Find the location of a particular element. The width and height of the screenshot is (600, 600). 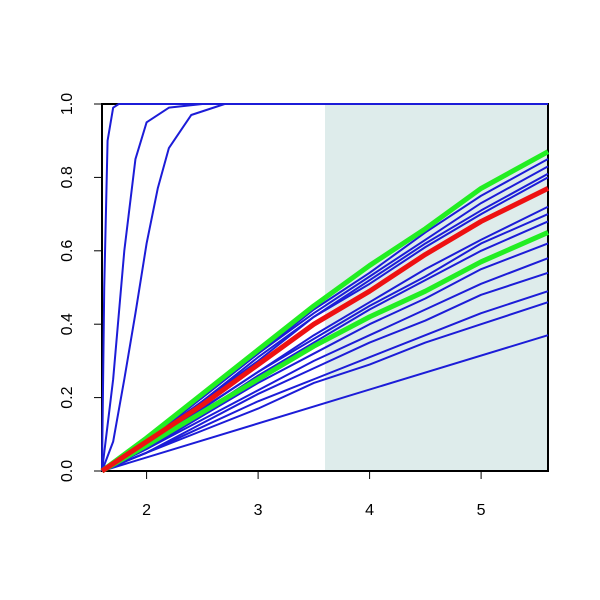

y-tick-label: 0.2 is located at coordinates (67, 397).